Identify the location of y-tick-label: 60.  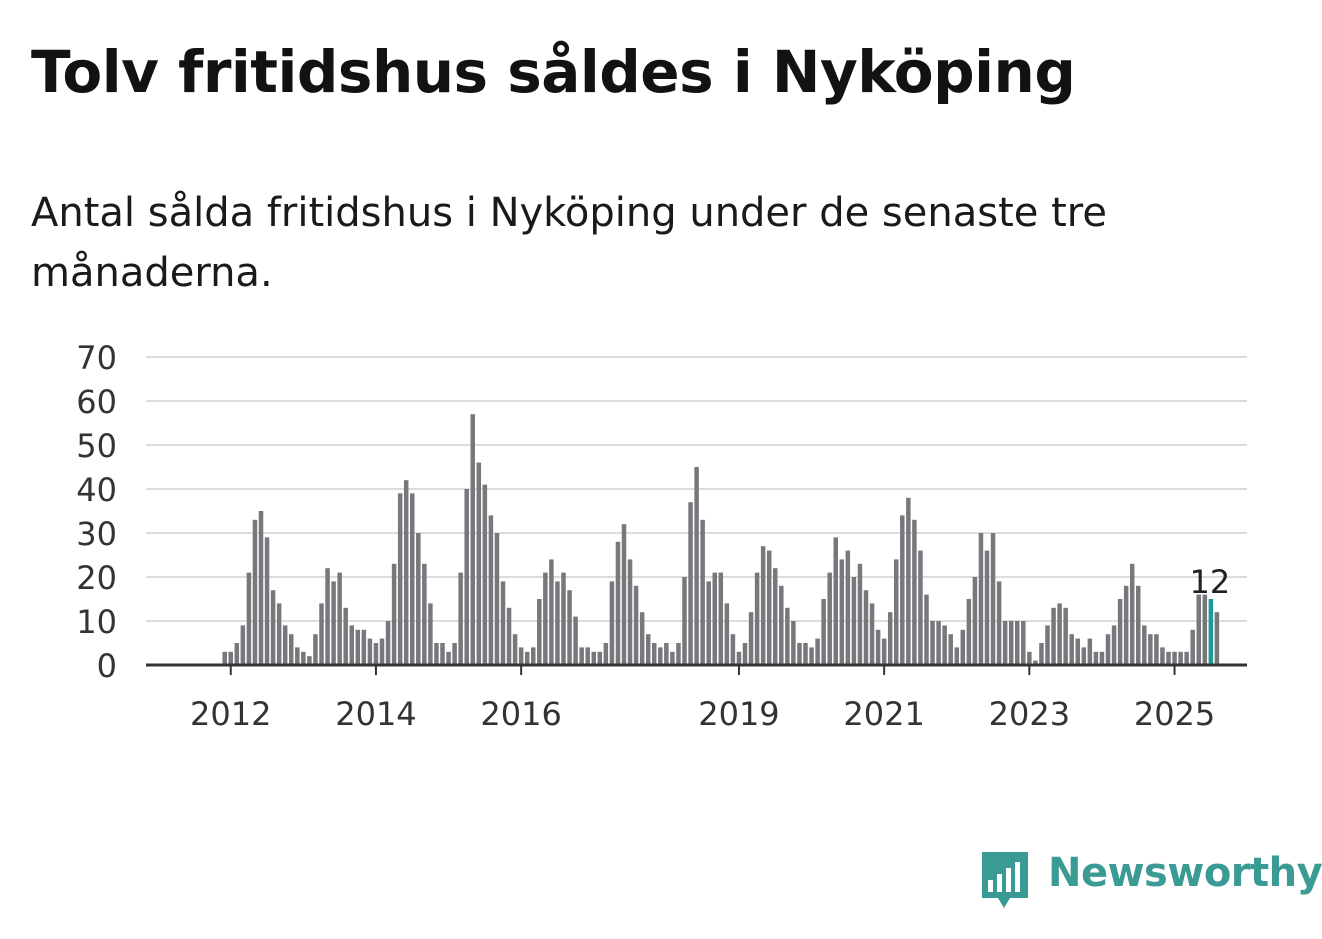
(96, 402).